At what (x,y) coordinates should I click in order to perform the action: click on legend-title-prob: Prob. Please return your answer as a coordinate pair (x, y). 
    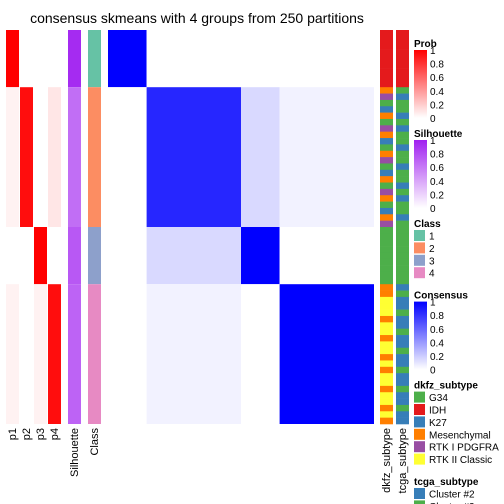
    Looking at the image, I should click on (425, 44).